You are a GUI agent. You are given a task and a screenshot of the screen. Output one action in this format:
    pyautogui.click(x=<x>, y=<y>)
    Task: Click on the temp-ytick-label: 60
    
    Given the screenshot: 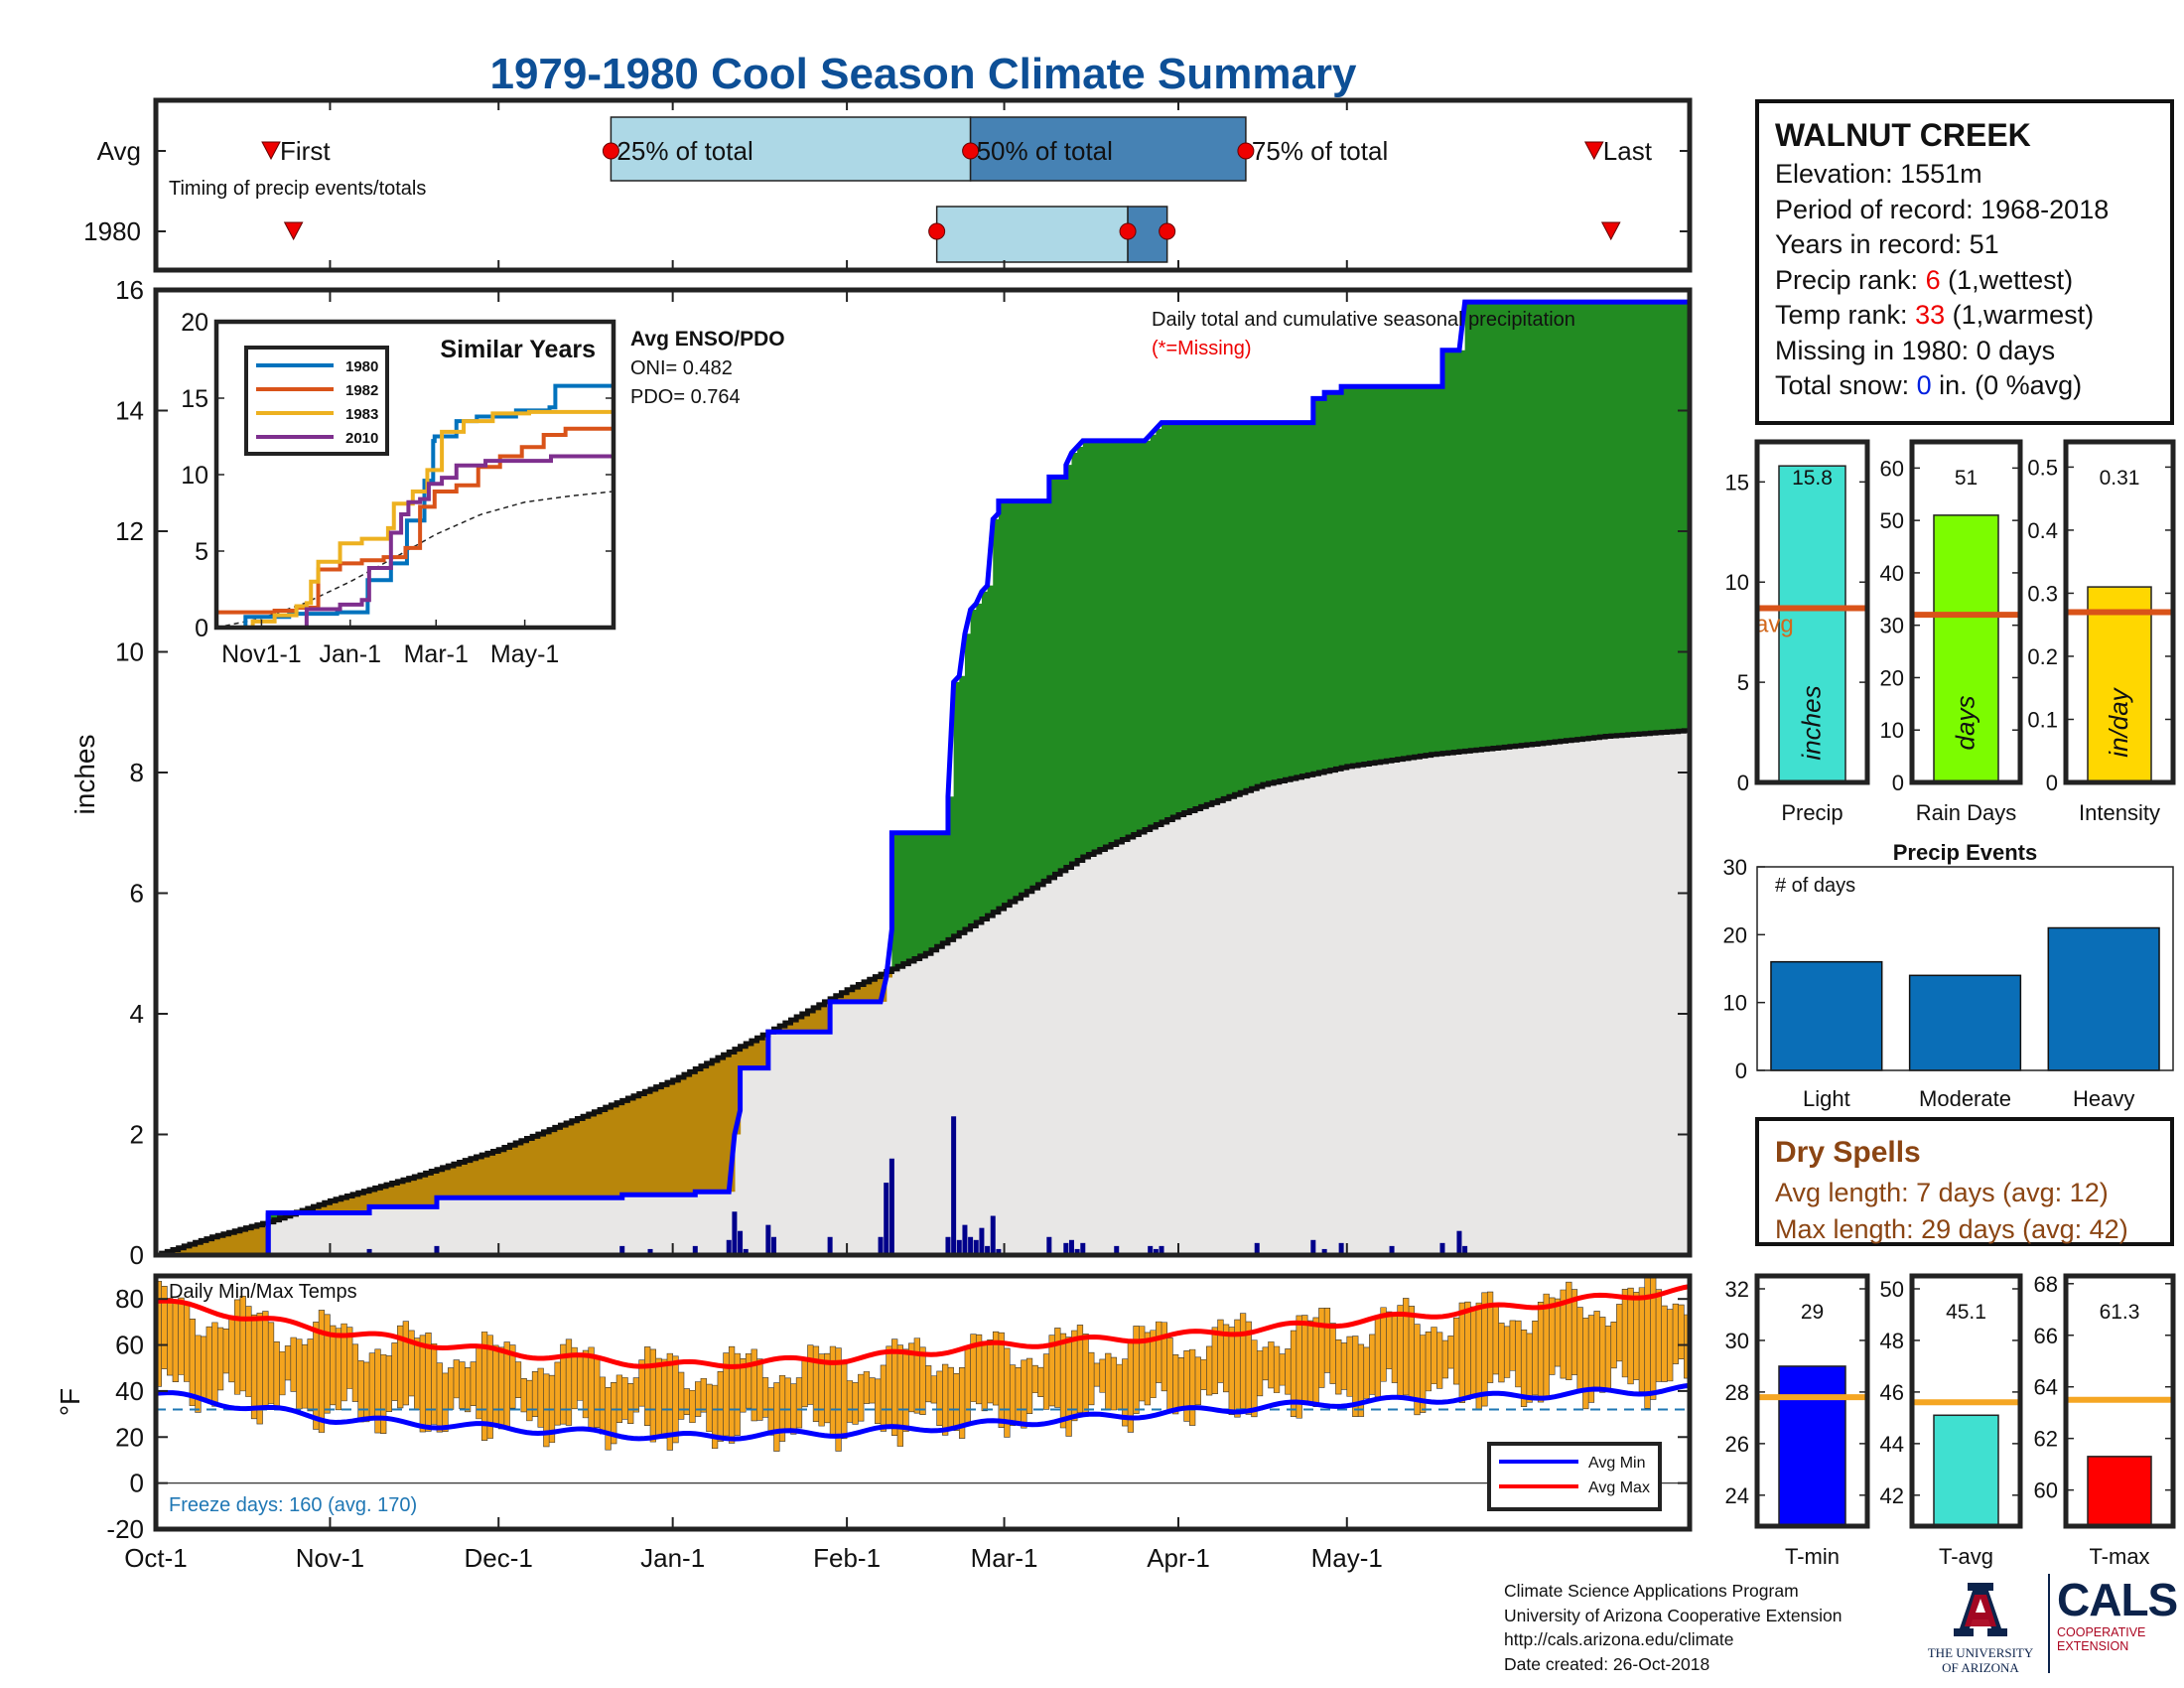 What is the action you would take?
    pyautogui.click(x=129, y=1345)
    